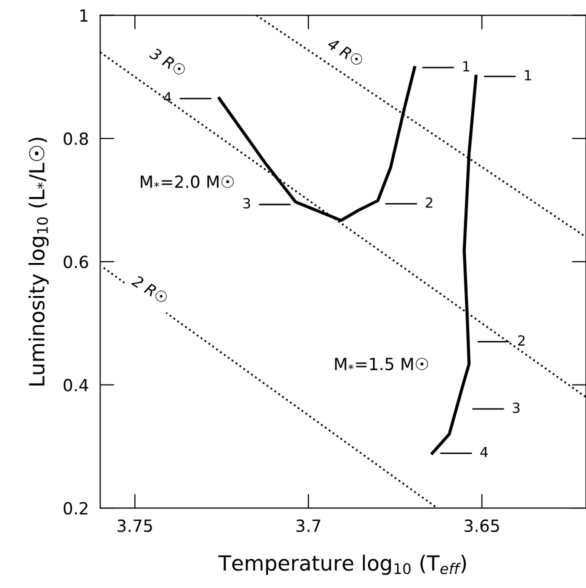 Image resolution: width=586 pixels, height=588 pixels. Describe the element at coordinates (76, 508) in the screenshot. I see `y-tick-label: 0.2` at that location.